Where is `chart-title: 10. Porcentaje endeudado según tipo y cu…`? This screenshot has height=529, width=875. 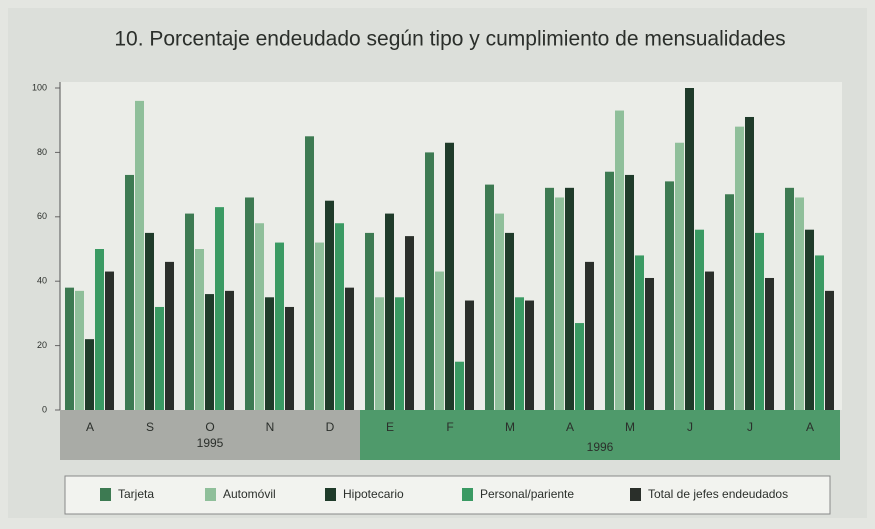
chart-title: 10. Porcentaje endeudado según tipo y cu… is located at coordinates (449, 39).